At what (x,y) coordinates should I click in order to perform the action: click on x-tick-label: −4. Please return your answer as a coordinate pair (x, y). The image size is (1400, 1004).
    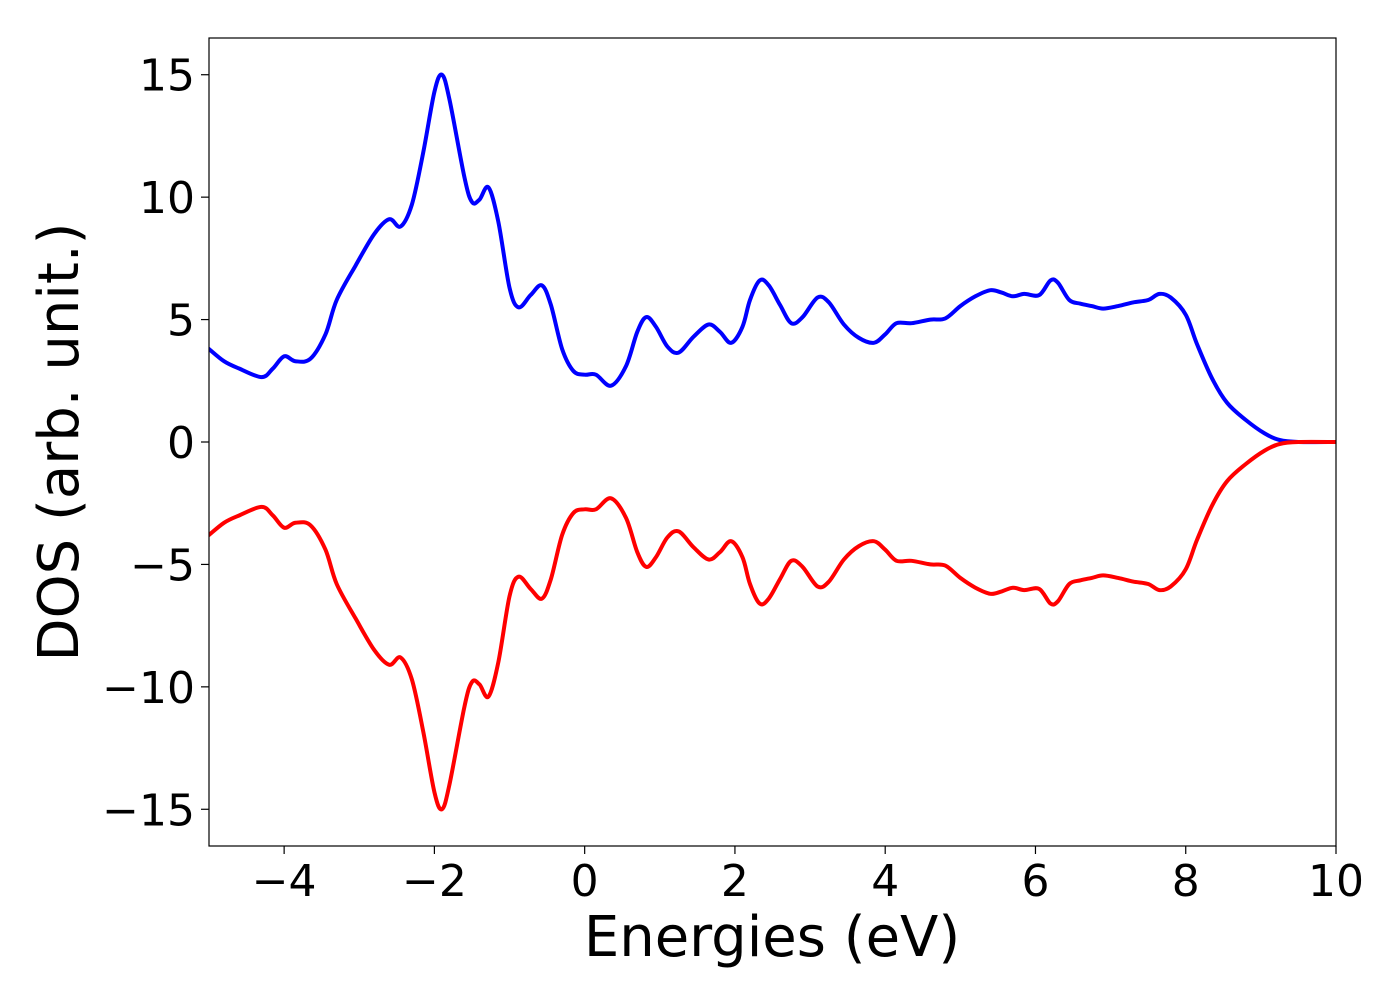
    Looking at the image, I should click on (284, 881).